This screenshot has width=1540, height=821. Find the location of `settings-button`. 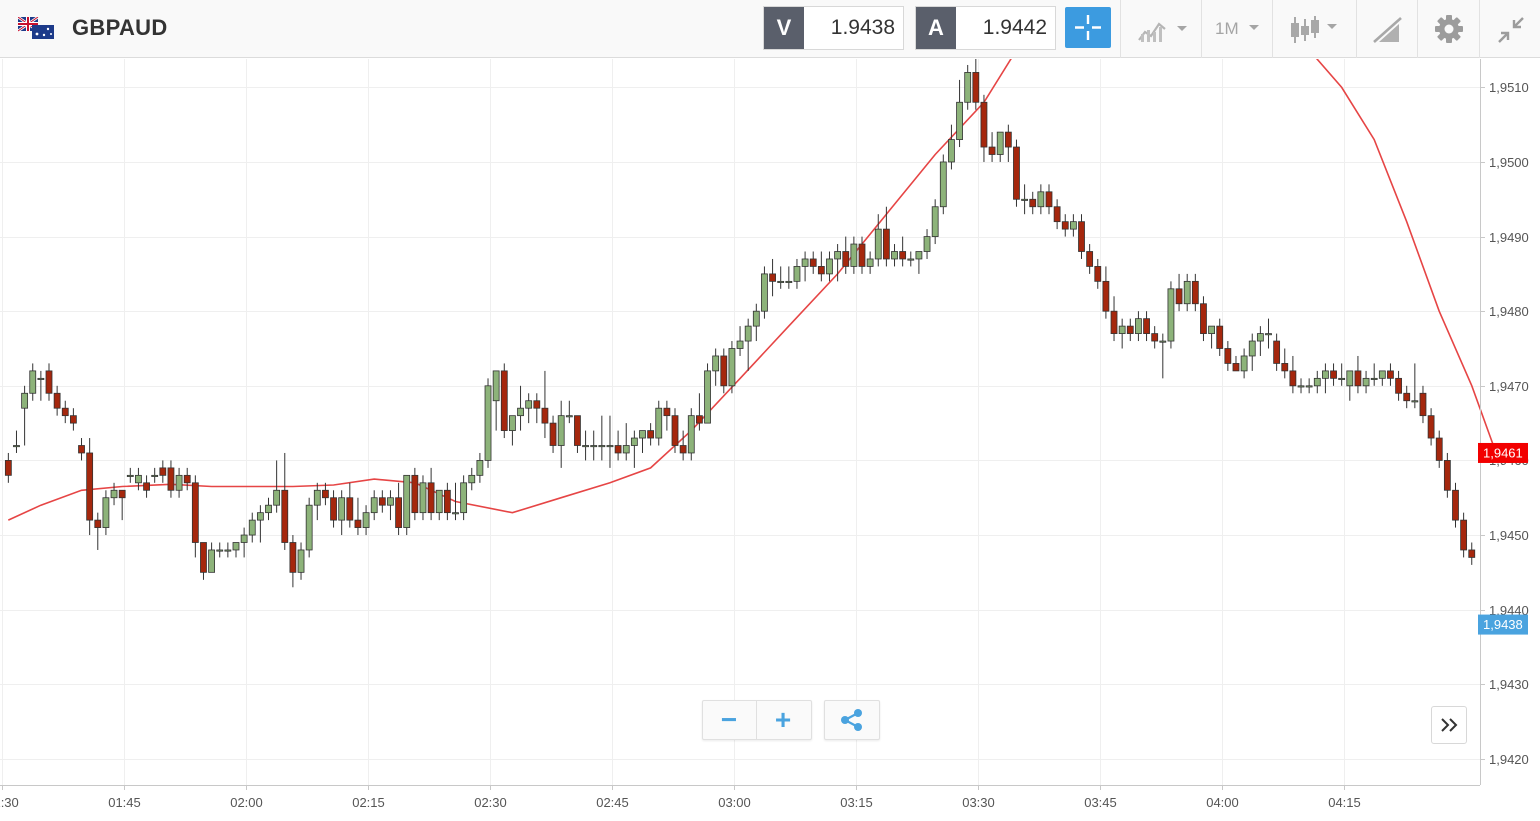

settings-button is located at coordinates (1448, 29).